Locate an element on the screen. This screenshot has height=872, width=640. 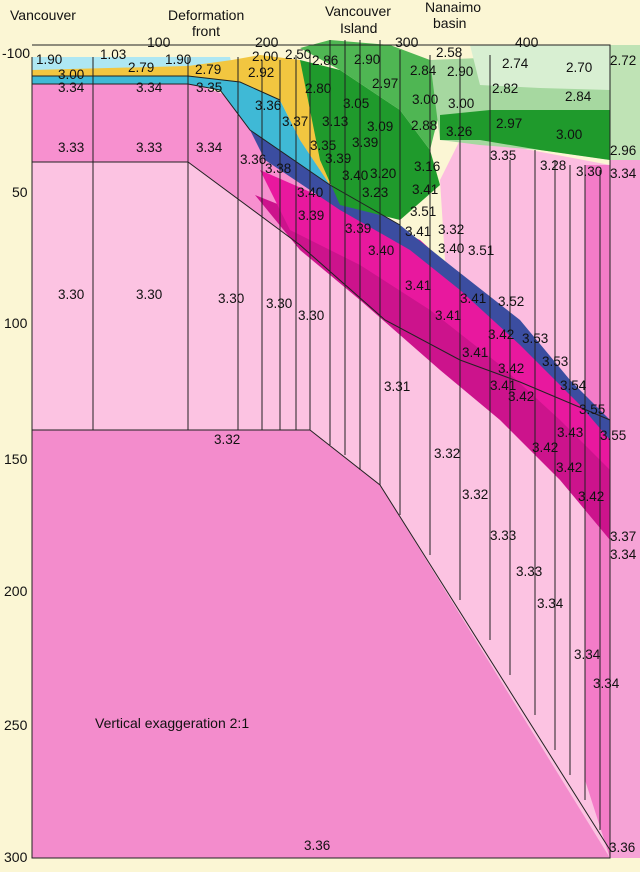
x-tick: 300 is located at coordinates (407, 42).